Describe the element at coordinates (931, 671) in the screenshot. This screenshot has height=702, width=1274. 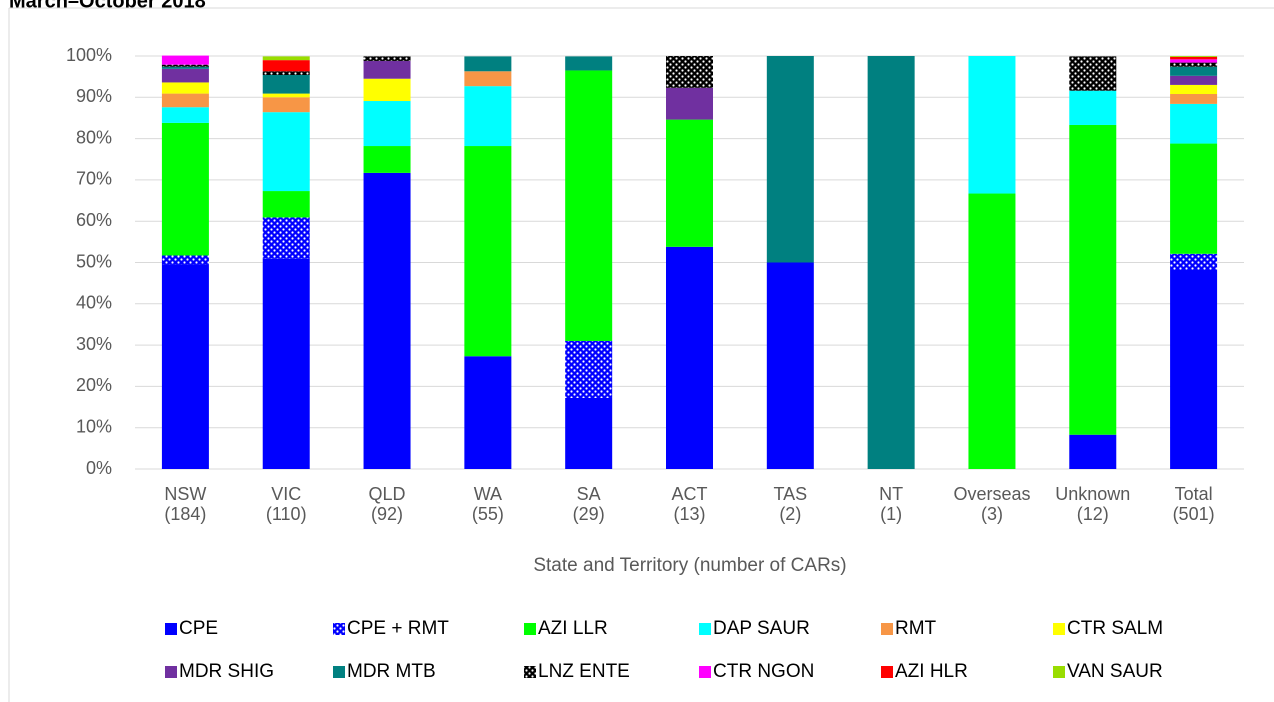
I see `legend-label: AZI HLR` at that location.